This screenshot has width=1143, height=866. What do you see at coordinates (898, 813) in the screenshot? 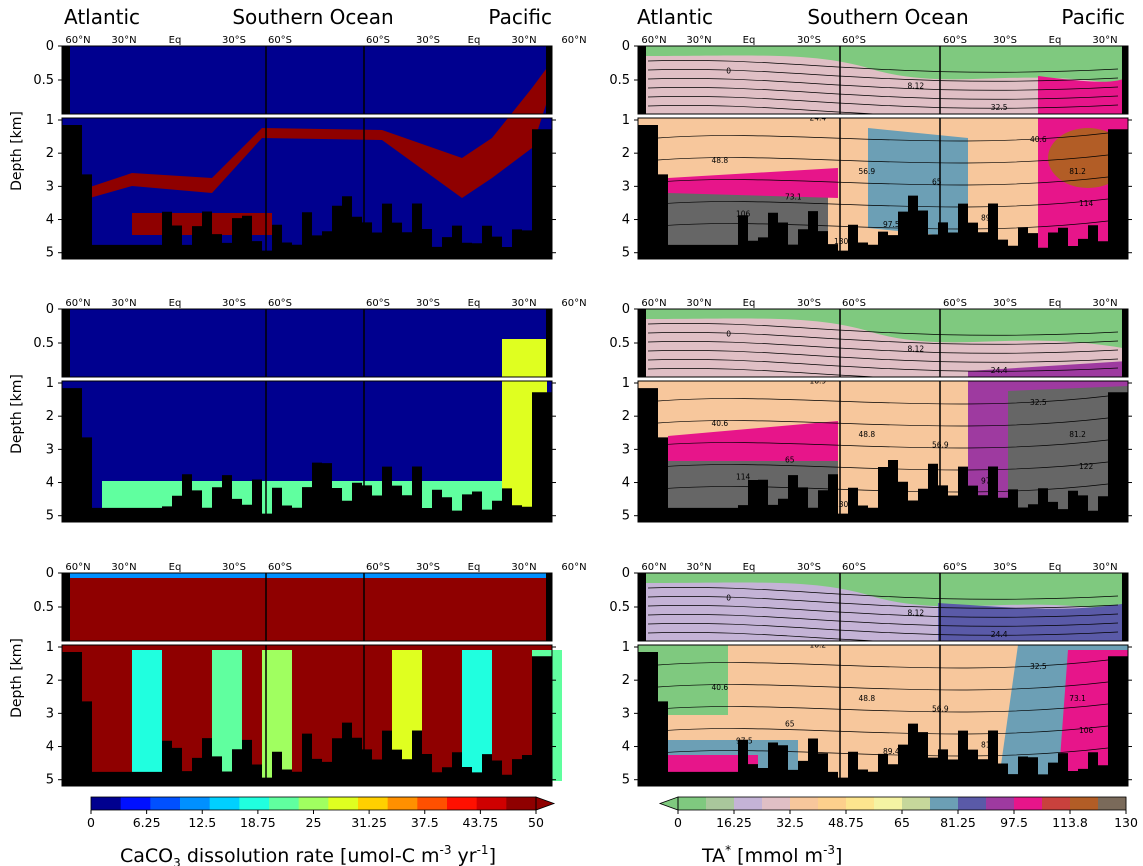
I see `colorbar-ta-star: 0 16.25 32.5 48.75 65 81.25 97.5 113.8 130` at bounding box center [898, 813].